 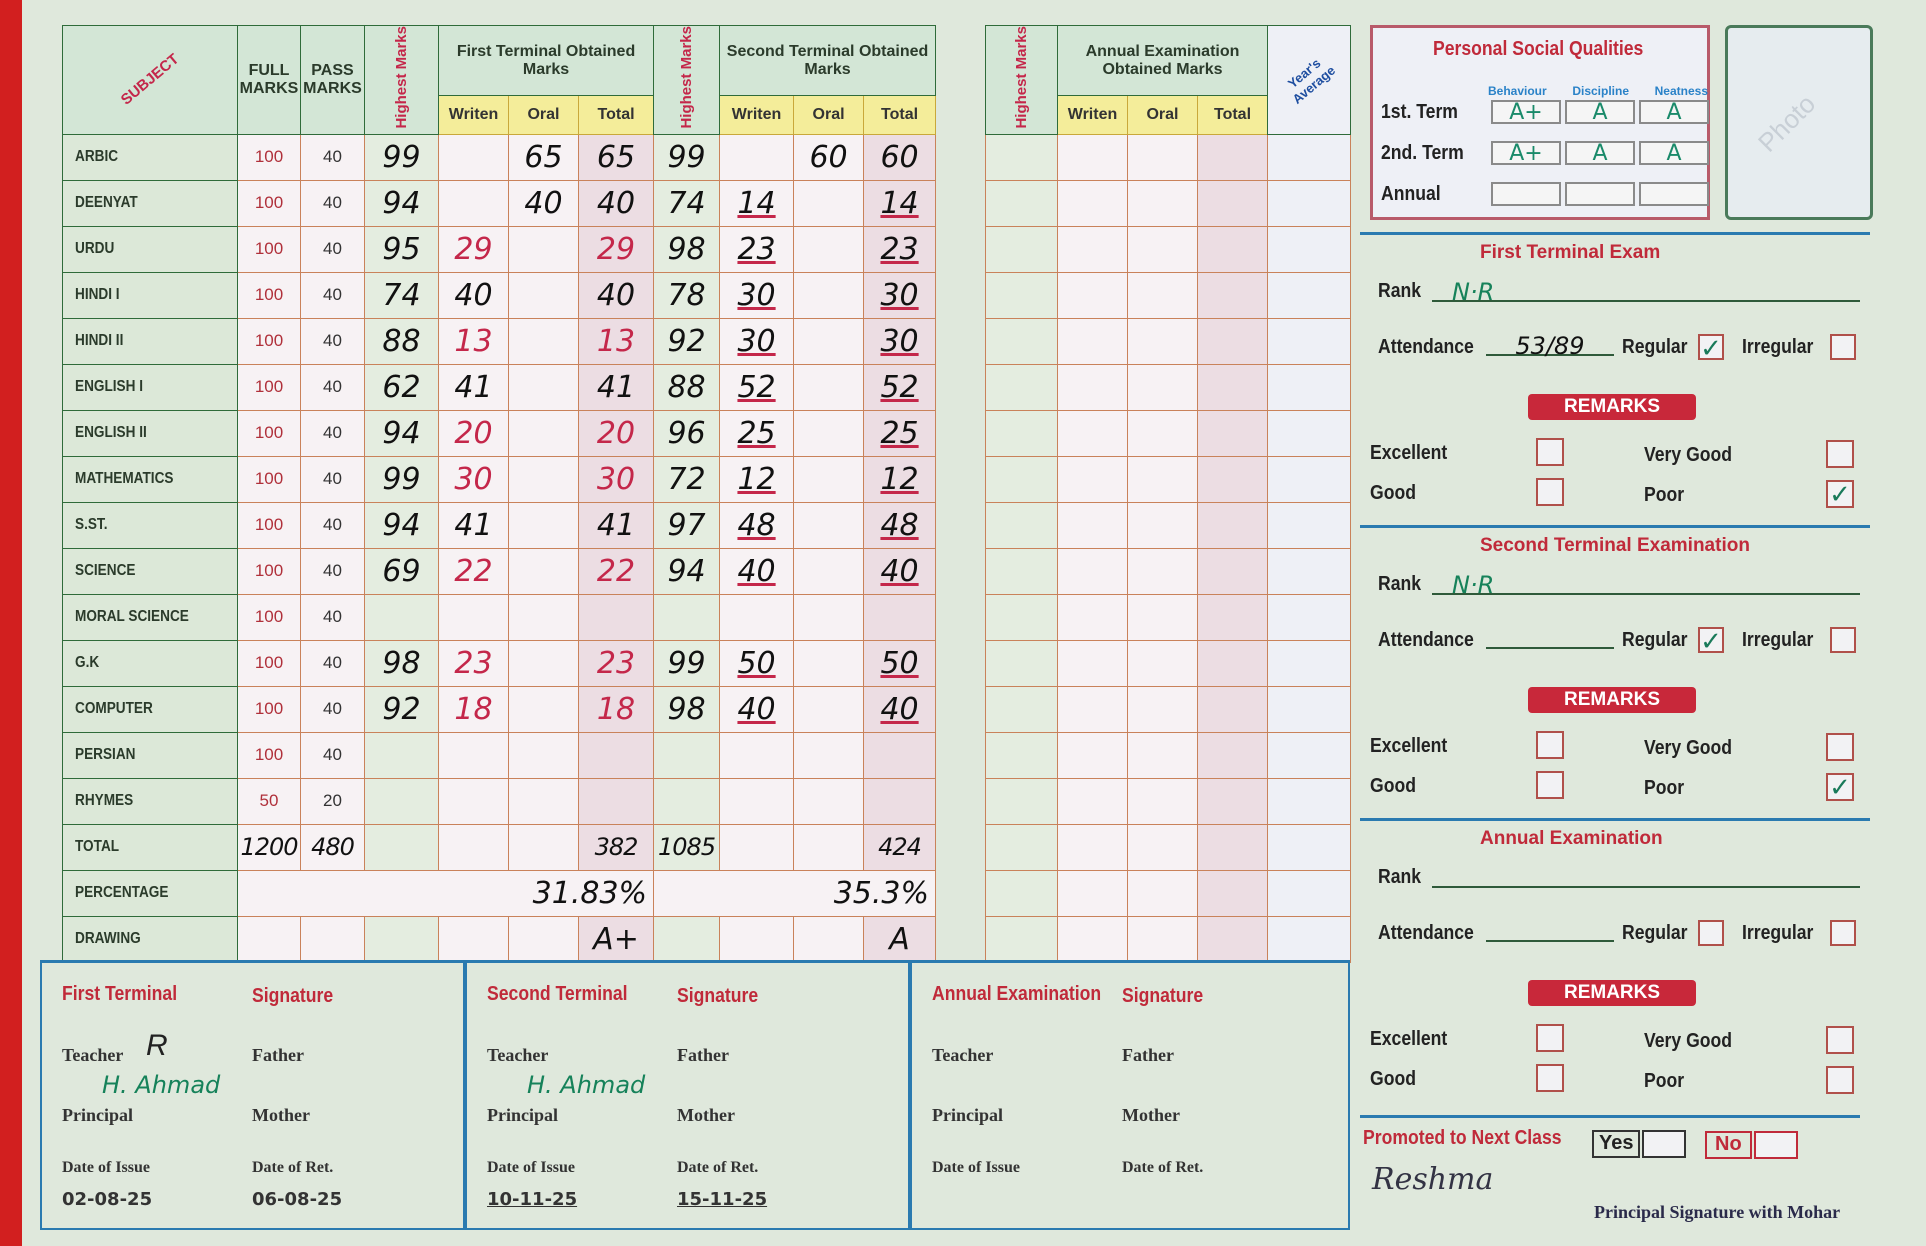 What do you see at coordinates (1021, 80) in the screenshot?
I see `annual-highest-header: Highest Marks` at bounding box center [1021, 80].